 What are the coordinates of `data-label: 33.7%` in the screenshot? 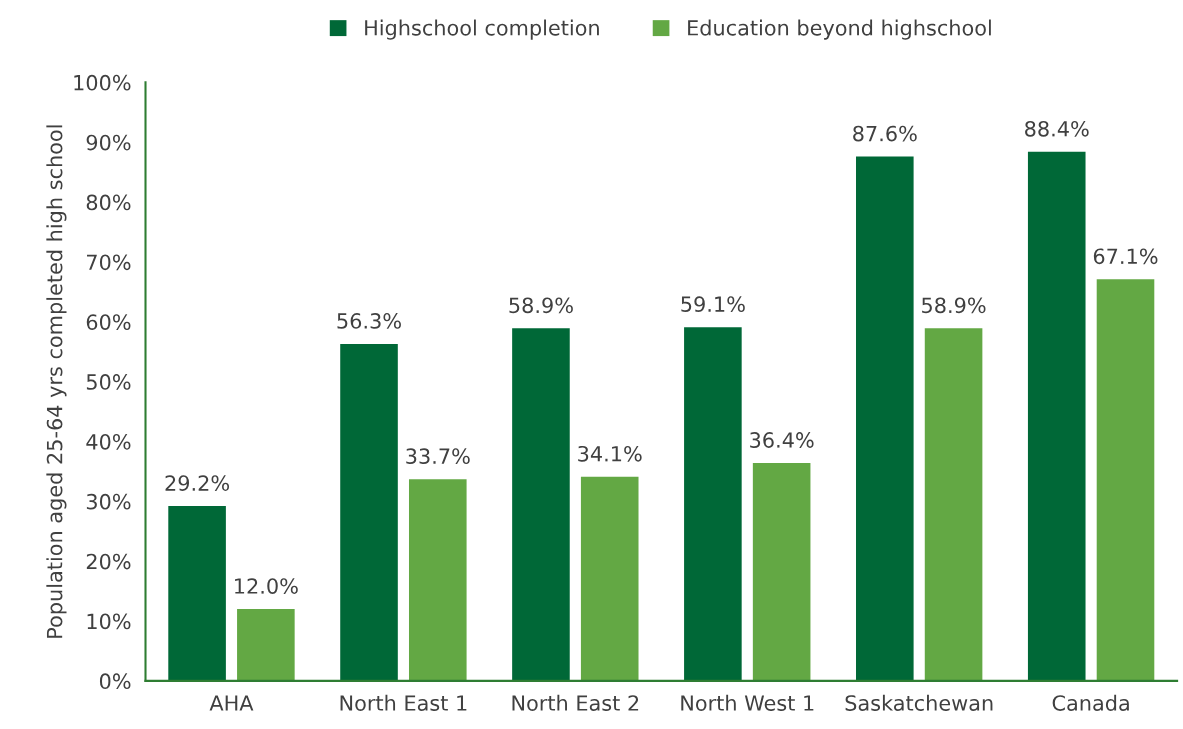 It's located at (438, 456).